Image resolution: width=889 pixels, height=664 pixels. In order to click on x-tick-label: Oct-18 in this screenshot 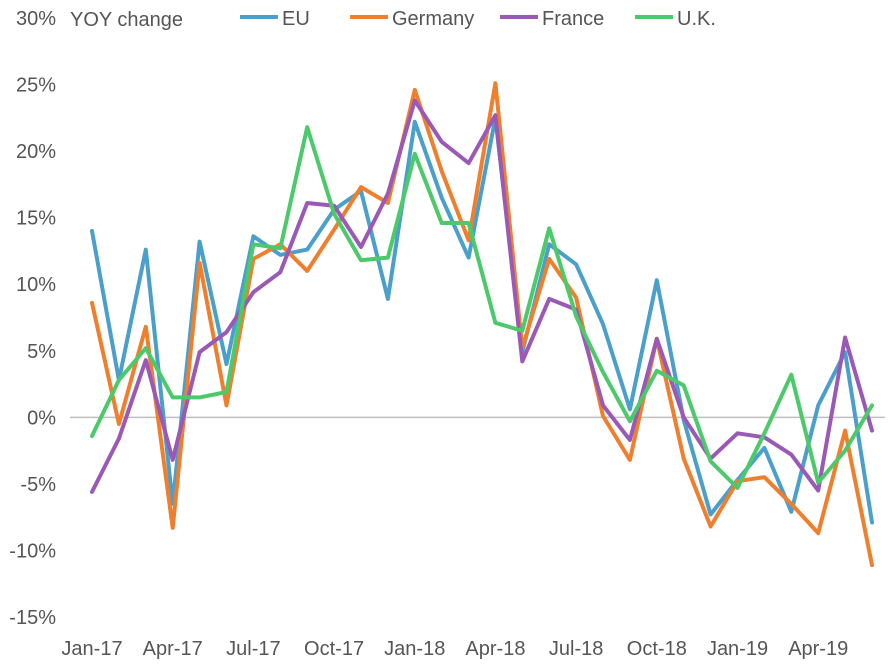, I will do `click(657, 649)`.